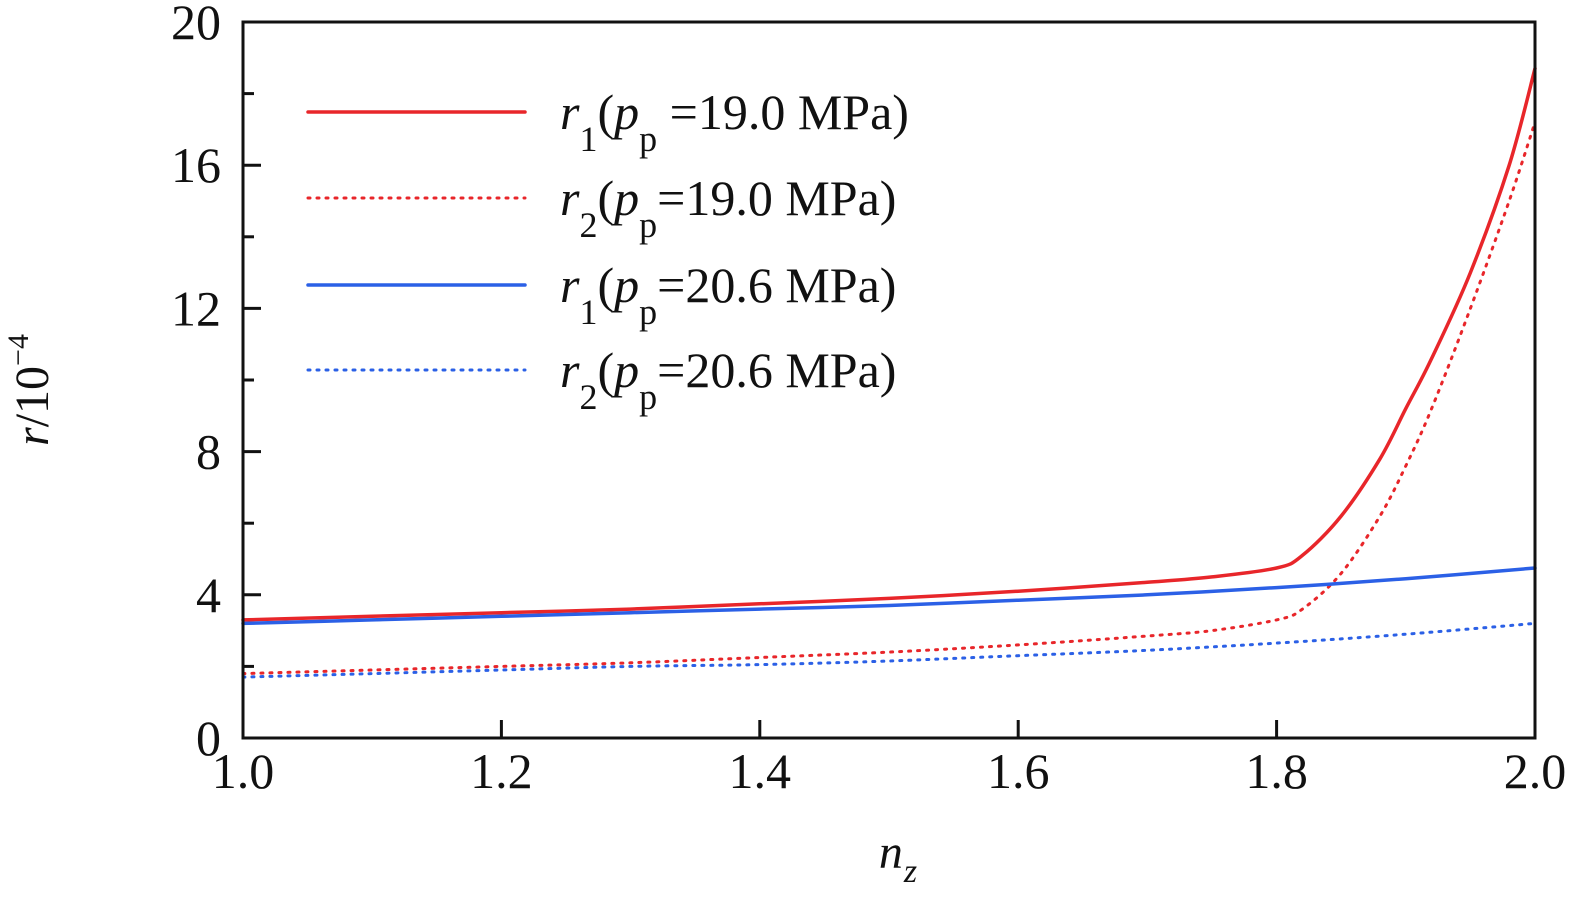  What do you see at coordinates (728, 294) in the screenshot?
I see `legend-label-3: r1(pp=20.6 MPa)` at bounding box center [728, 294].